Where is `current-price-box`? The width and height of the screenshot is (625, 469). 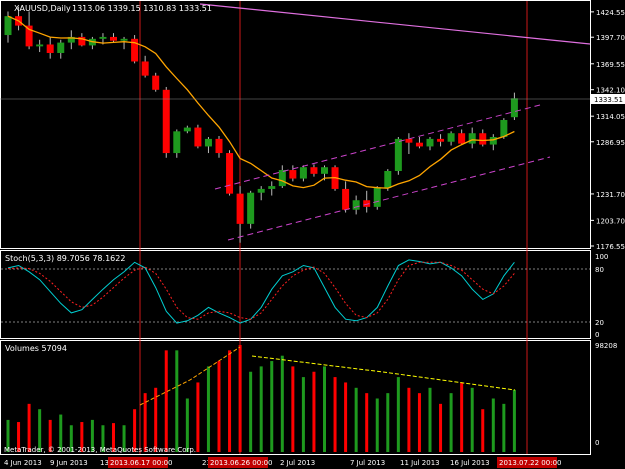 current-price-box is located at coordinates (608, 99).